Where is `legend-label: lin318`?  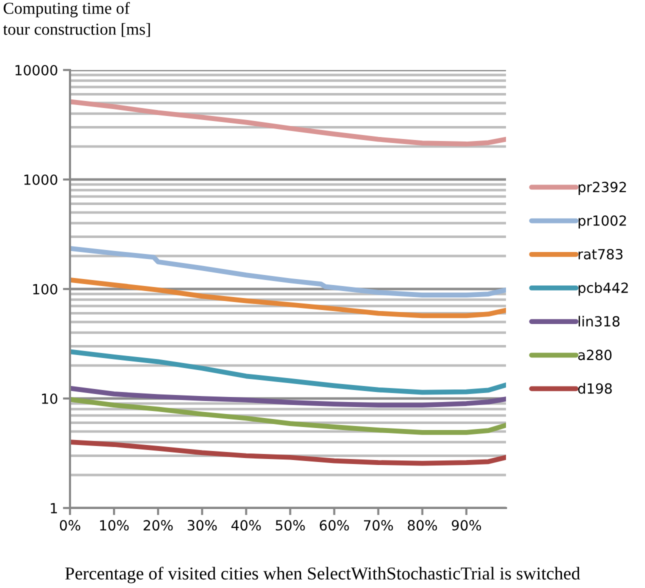 legend-label: lin318 is located at coordinates (599, 321).